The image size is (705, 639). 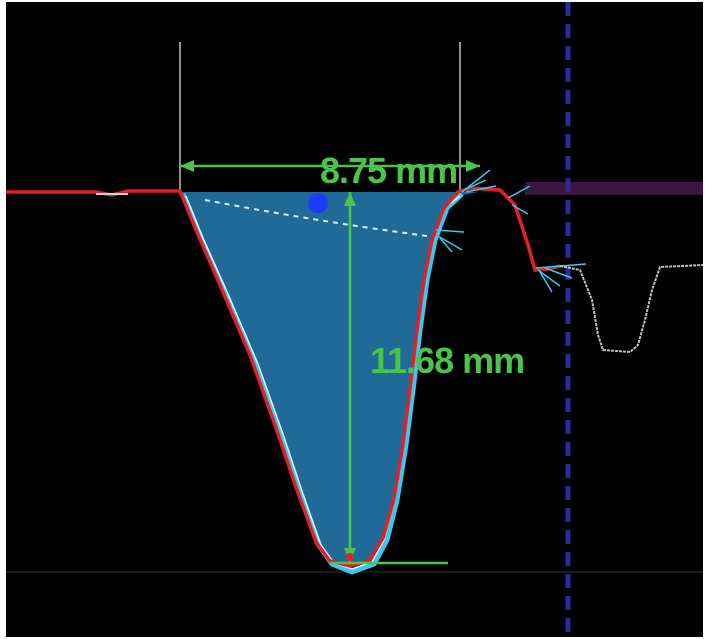 I want to click on width-arrow-right, so click(x=473, y=166).